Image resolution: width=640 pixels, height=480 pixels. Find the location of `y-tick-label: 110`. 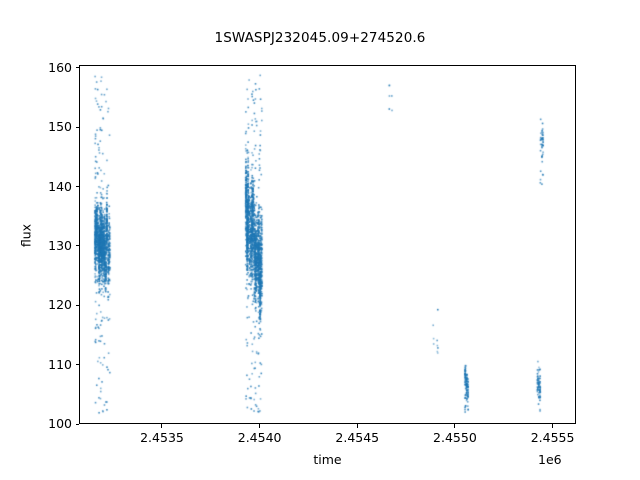

y-tick-label: 110 is located at coordinates (60, 364).